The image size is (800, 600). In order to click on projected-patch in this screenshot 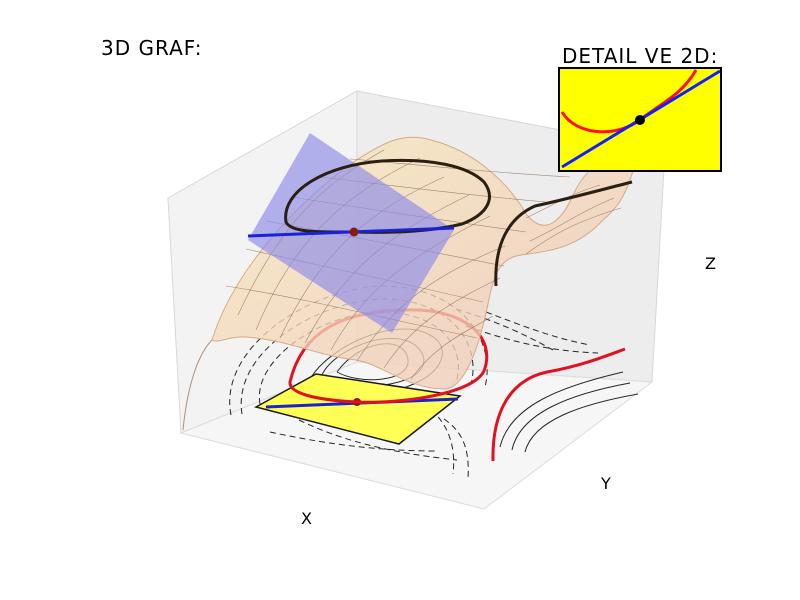, I will do `click(357, 409)`.